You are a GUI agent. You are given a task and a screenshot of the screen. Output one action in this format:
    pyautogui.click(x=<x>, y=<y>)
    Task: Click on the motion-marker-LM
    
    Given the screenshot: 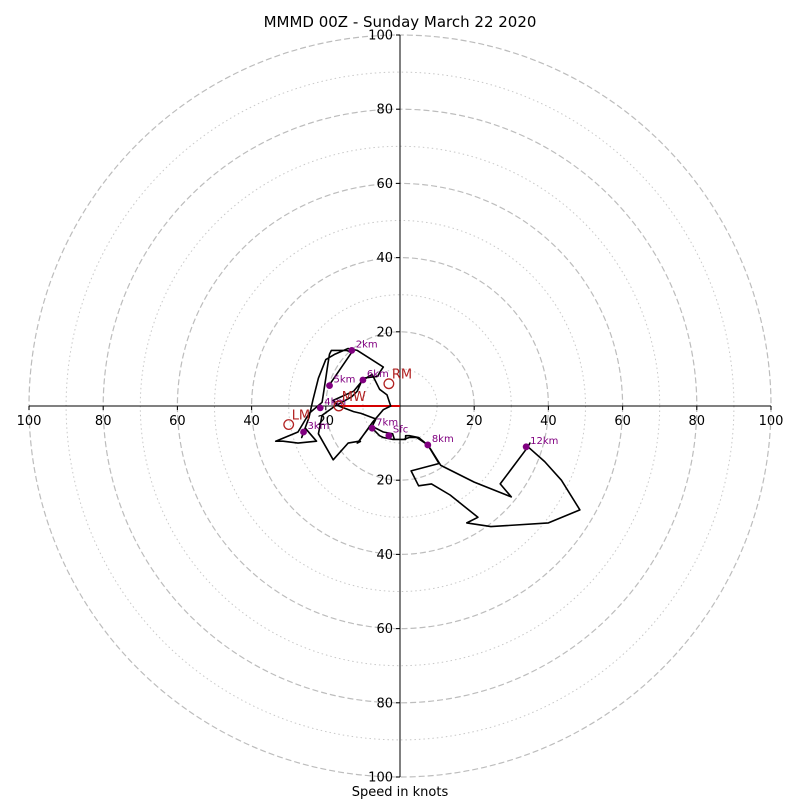 What is the action you would take?
    pyautogui.click(x=289, y=425)
    